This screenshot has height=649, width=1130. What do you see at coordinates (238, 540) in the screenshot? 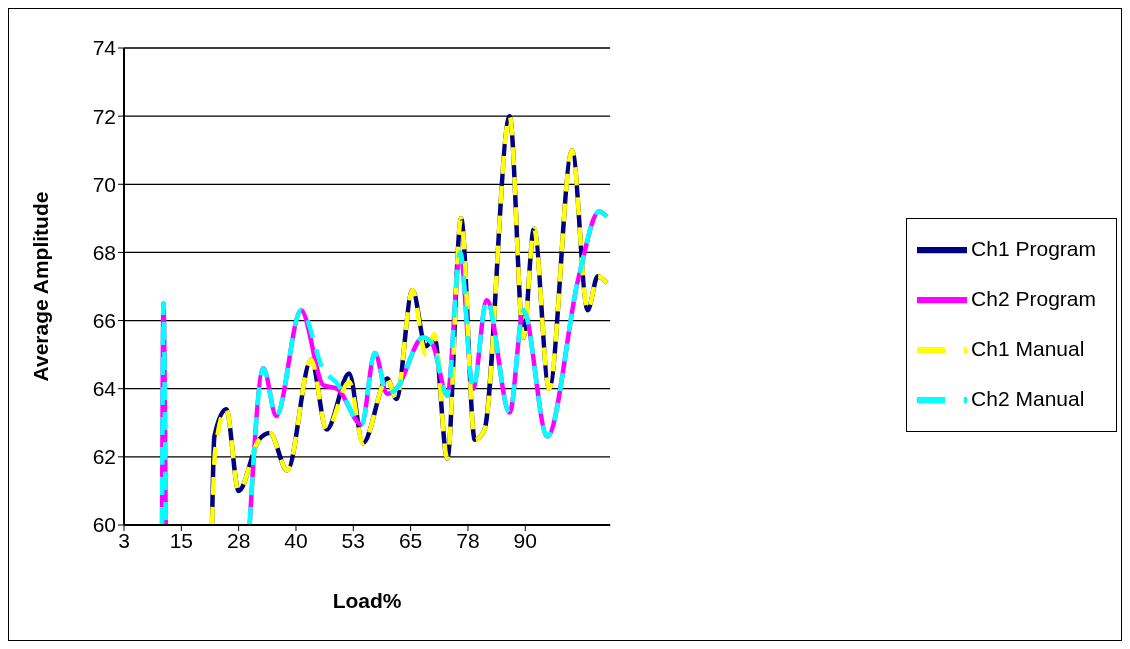
I see `x-tick-label: 28` at bounding box center [238, 540].